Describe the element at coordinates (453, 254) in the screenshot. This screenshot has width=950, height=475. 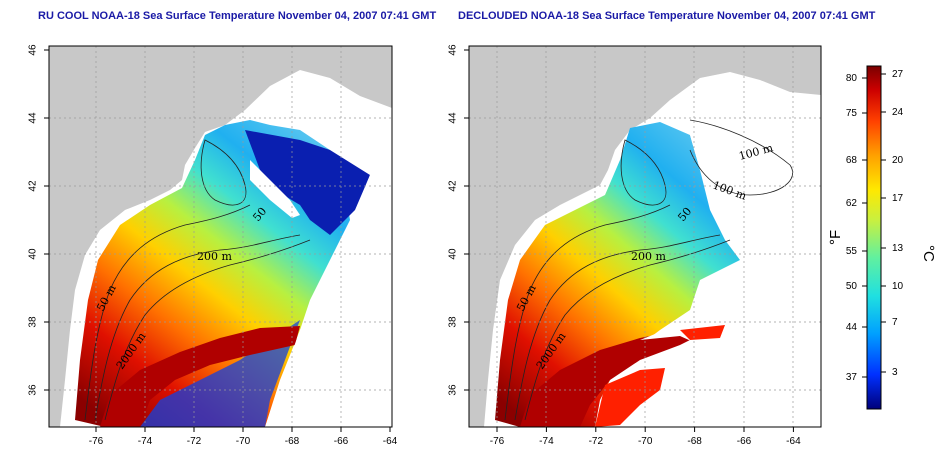
I see `right-lat-tick-label: 40` at that location.